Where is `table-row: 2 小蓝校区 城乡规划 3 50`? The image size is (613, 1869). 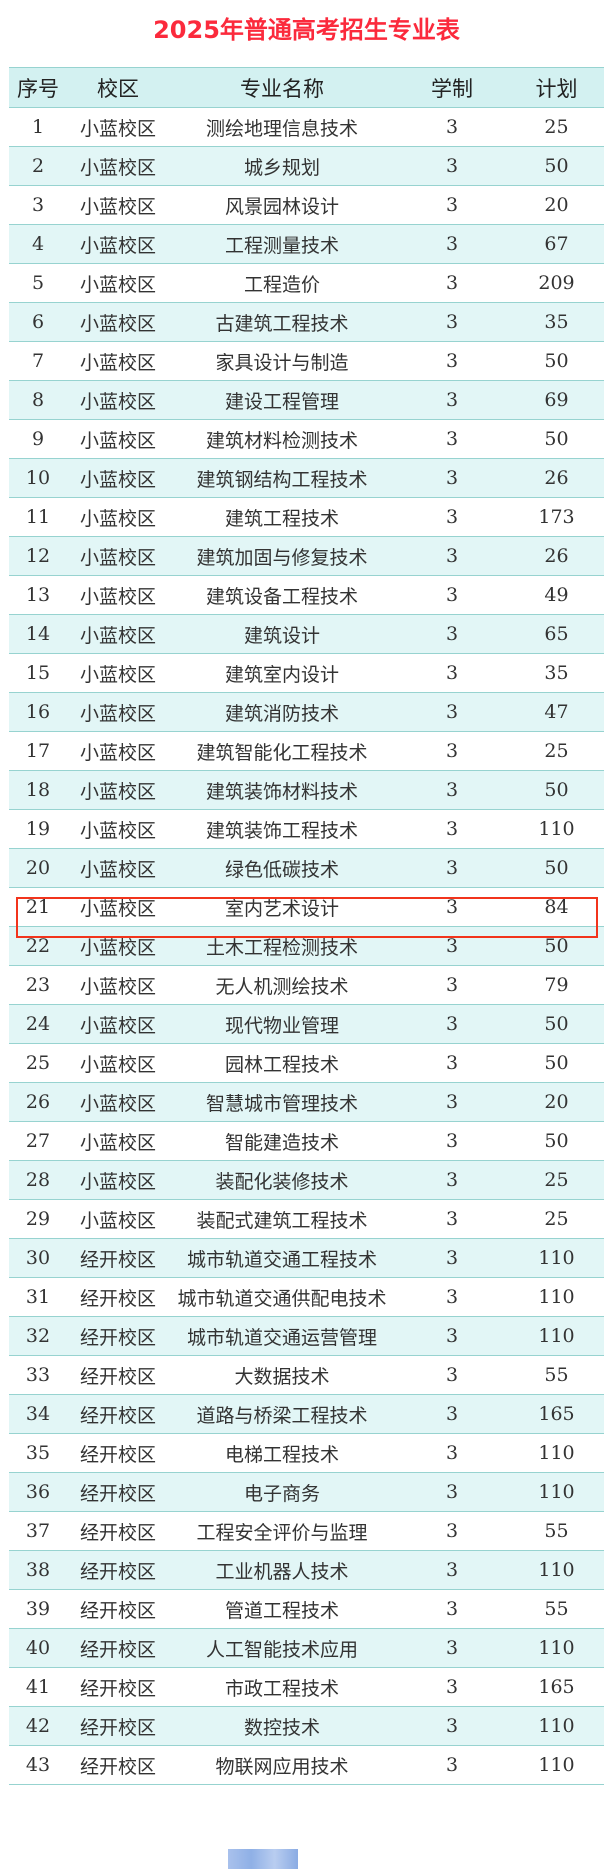 table-row: 2 小蓝校区 城乡规划 3 50 is located at coordinates (306, 166).